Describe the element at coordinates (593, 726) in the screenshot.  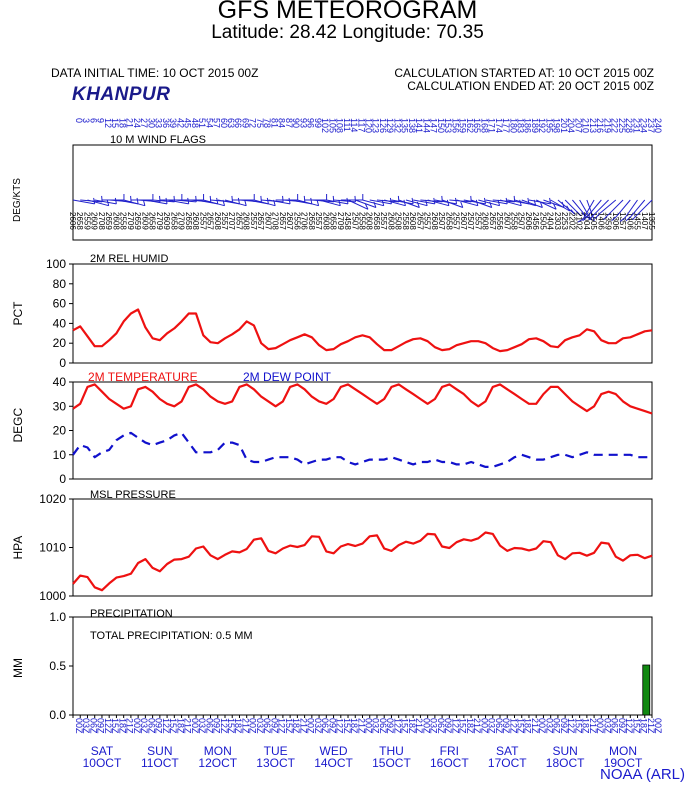
I see `utc-hour-label: 21Z` at that location.